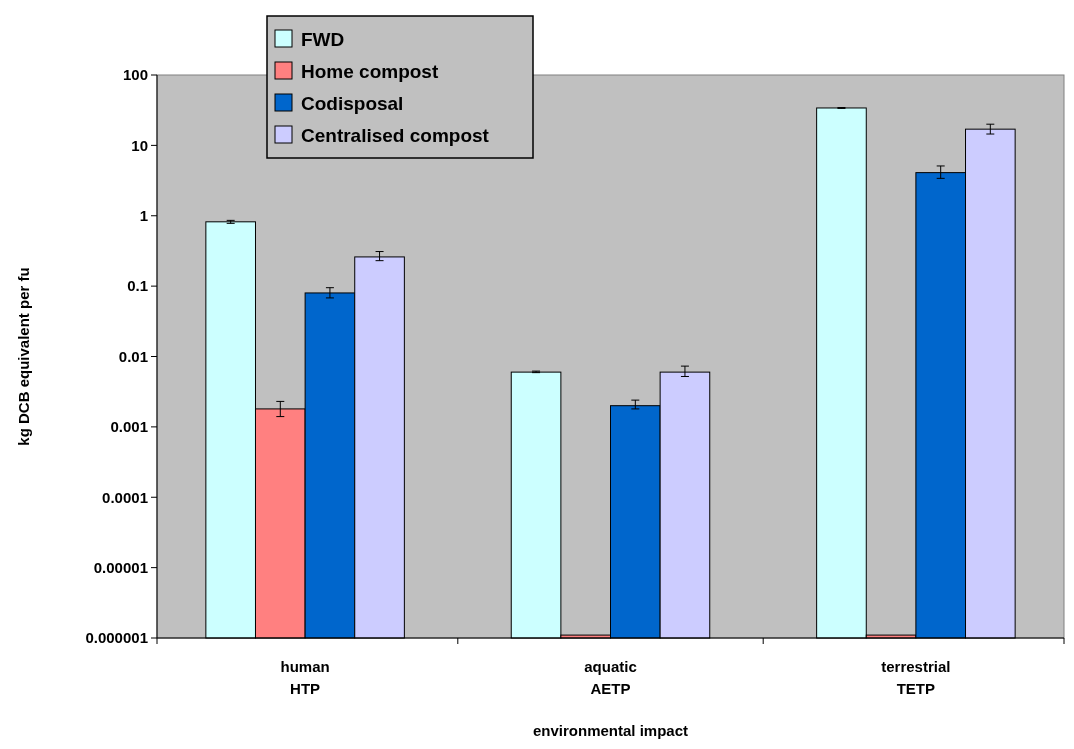 The height and width of the screenshot is (749, 1074). Describe the element at coordinates (133, 356) in the screenshot. I see `y-tick-label: 0.01` at that location.